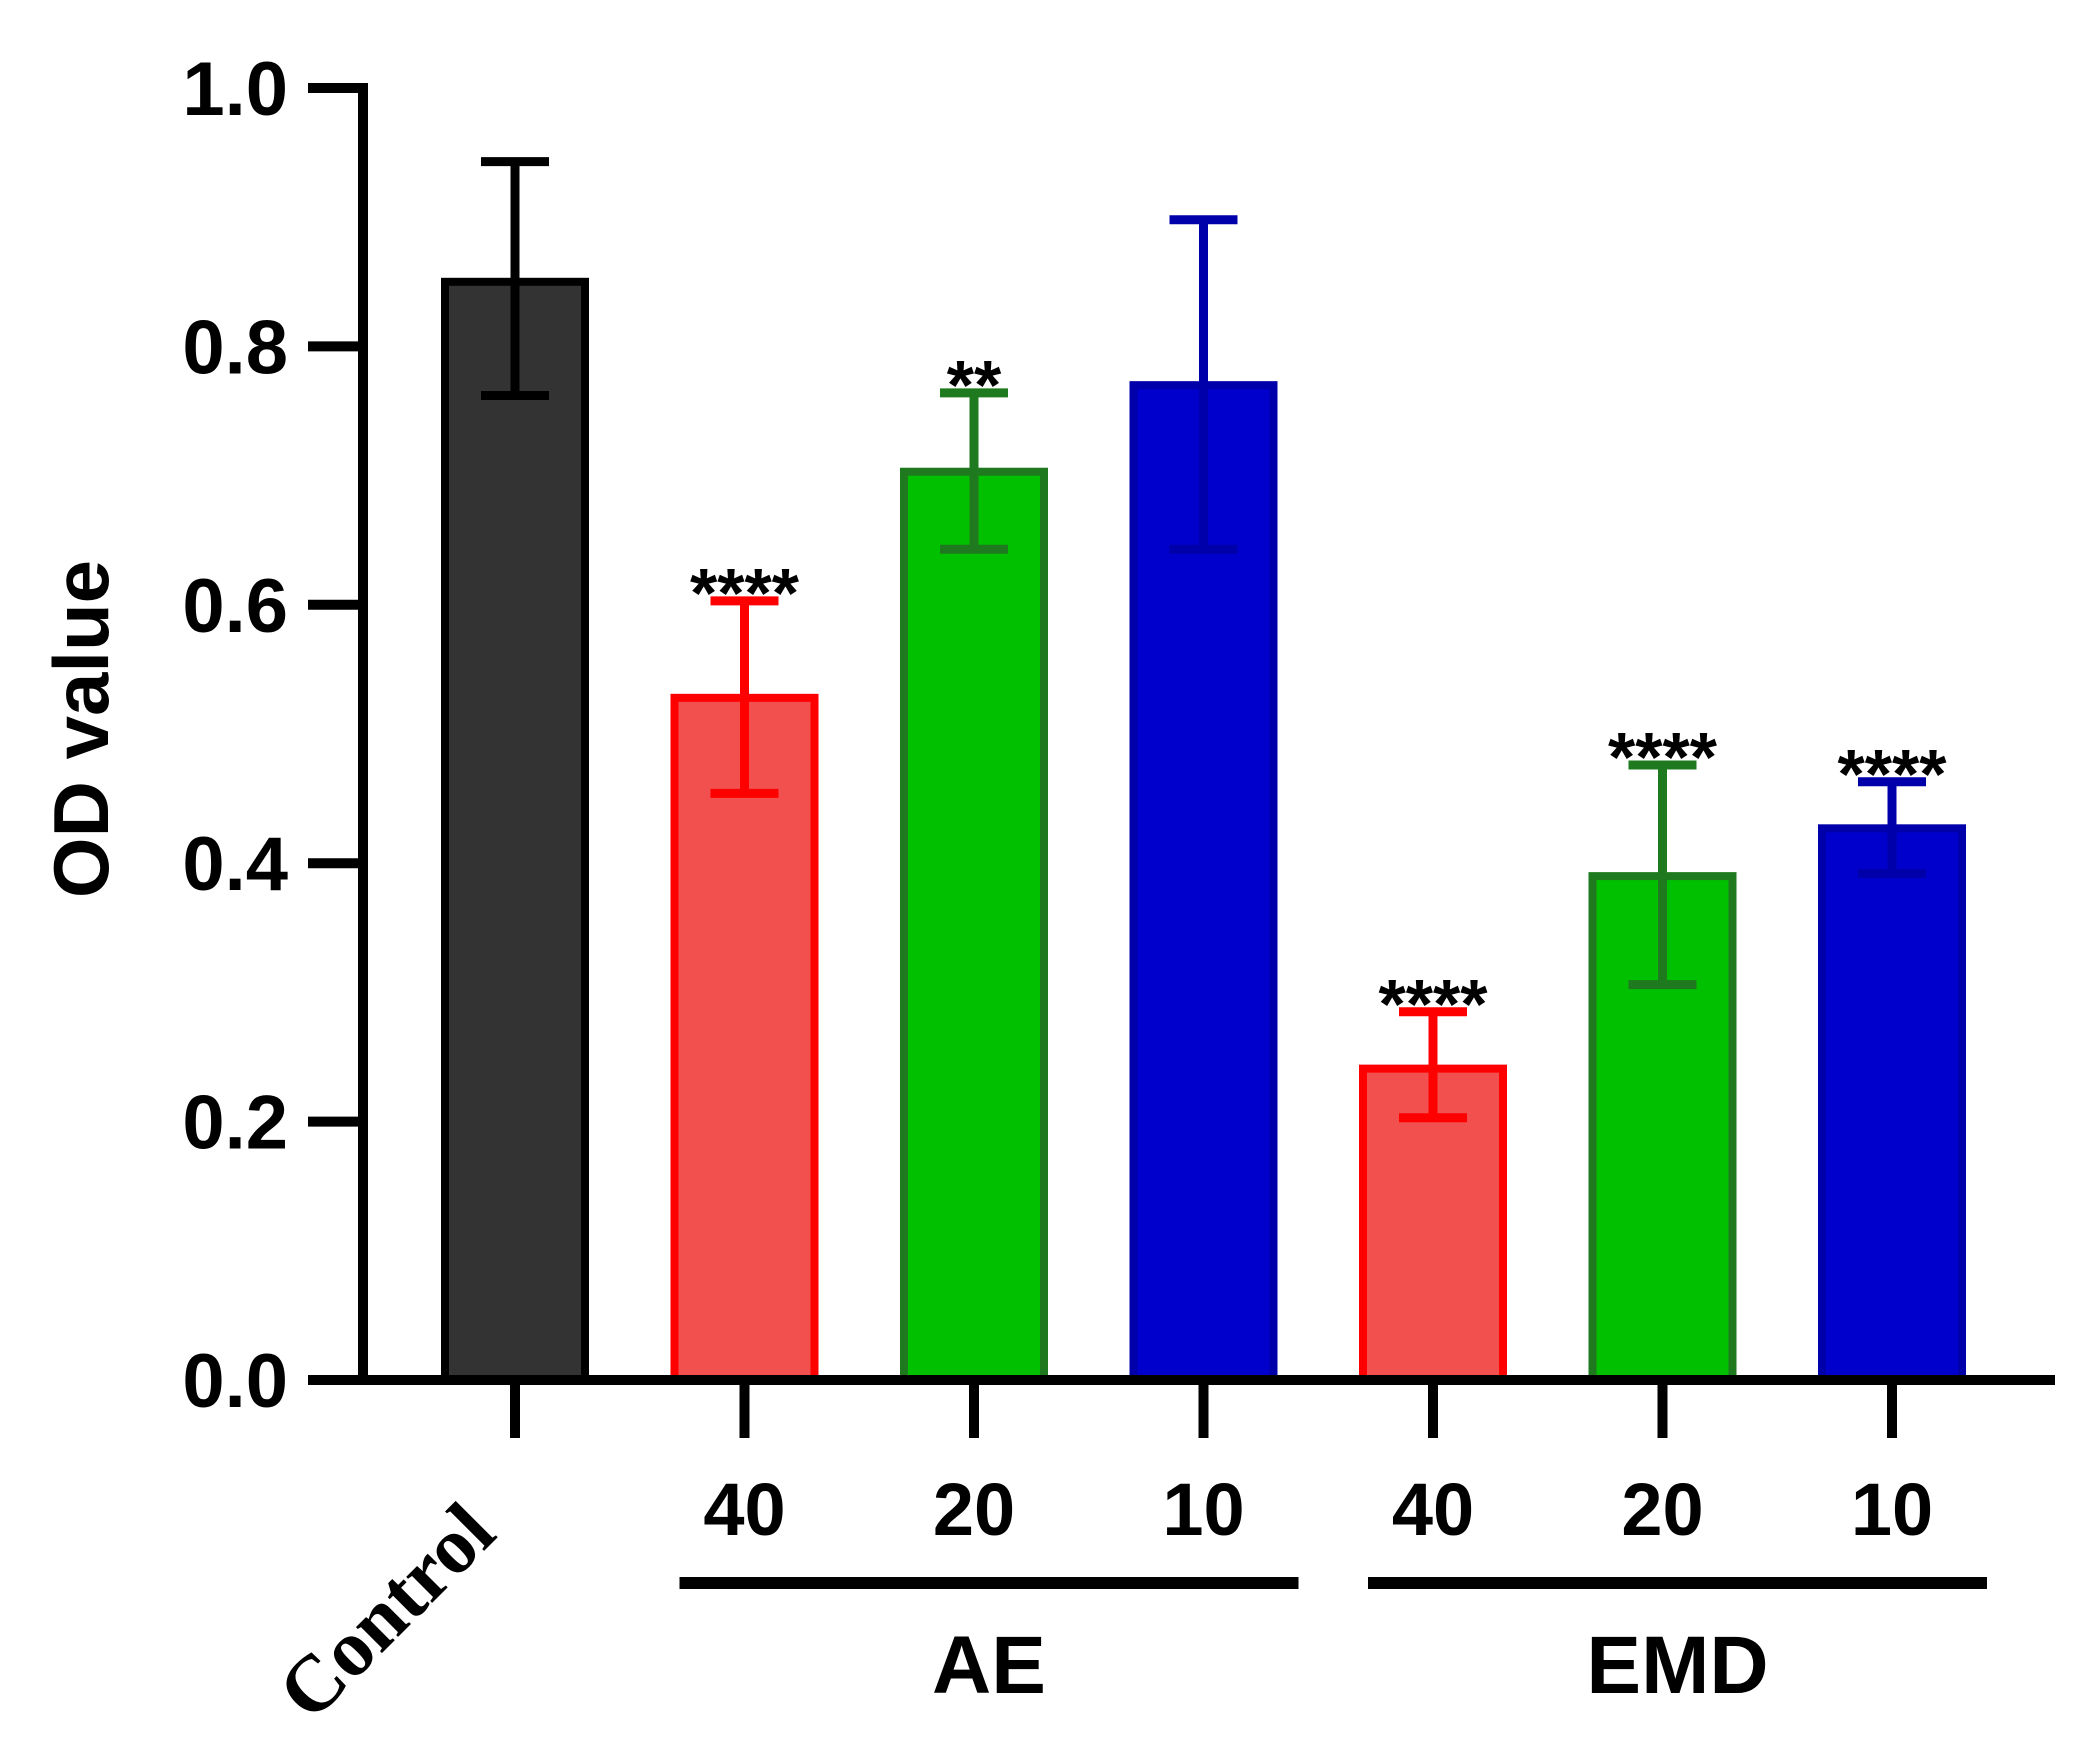 The width and height of the screenshot is (2073, 1741). What do you see at coordinates (1892, 1509) in the screenshot?
I see `x-label-7: 10` at bounding box center [1892, 1509].